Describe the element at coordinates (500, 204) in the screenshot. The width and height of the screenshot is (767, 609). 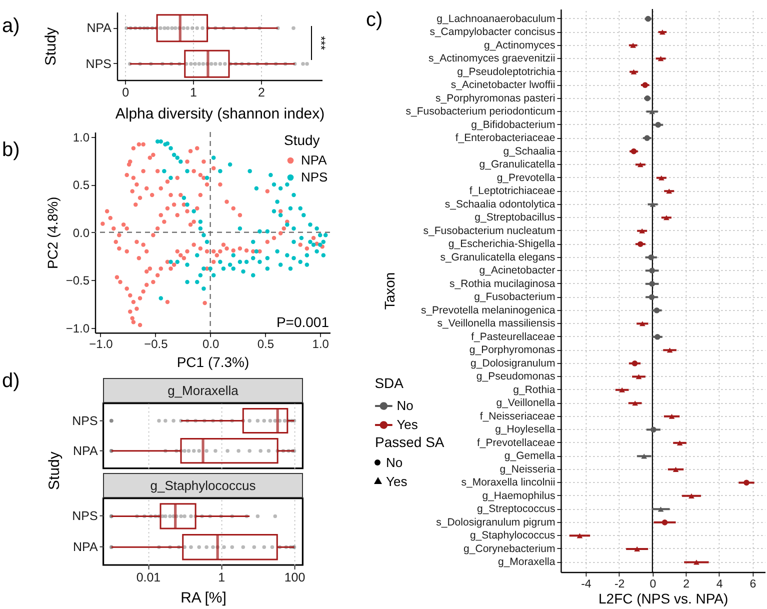
I see `y-tick-label: s_Schaalia odontolytica` at that location.